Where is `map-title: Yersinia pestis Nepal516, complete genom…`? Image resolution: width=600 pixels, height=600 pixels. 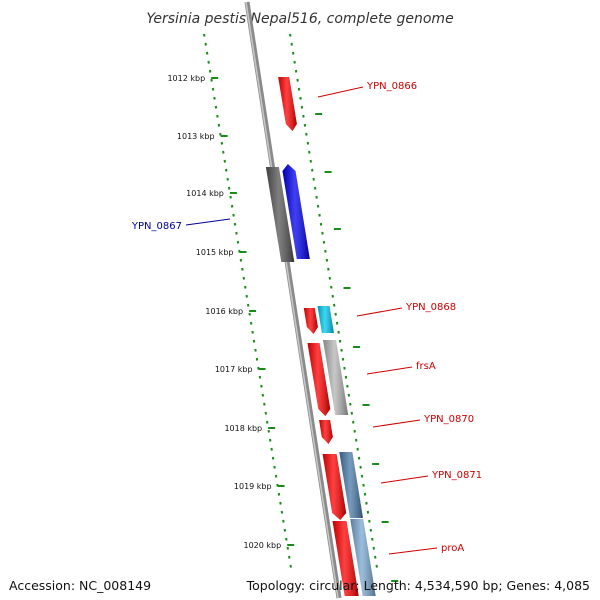 map-title: Yersinia pestis Nepal516, complete genom… is located at coordinates (299, 19).